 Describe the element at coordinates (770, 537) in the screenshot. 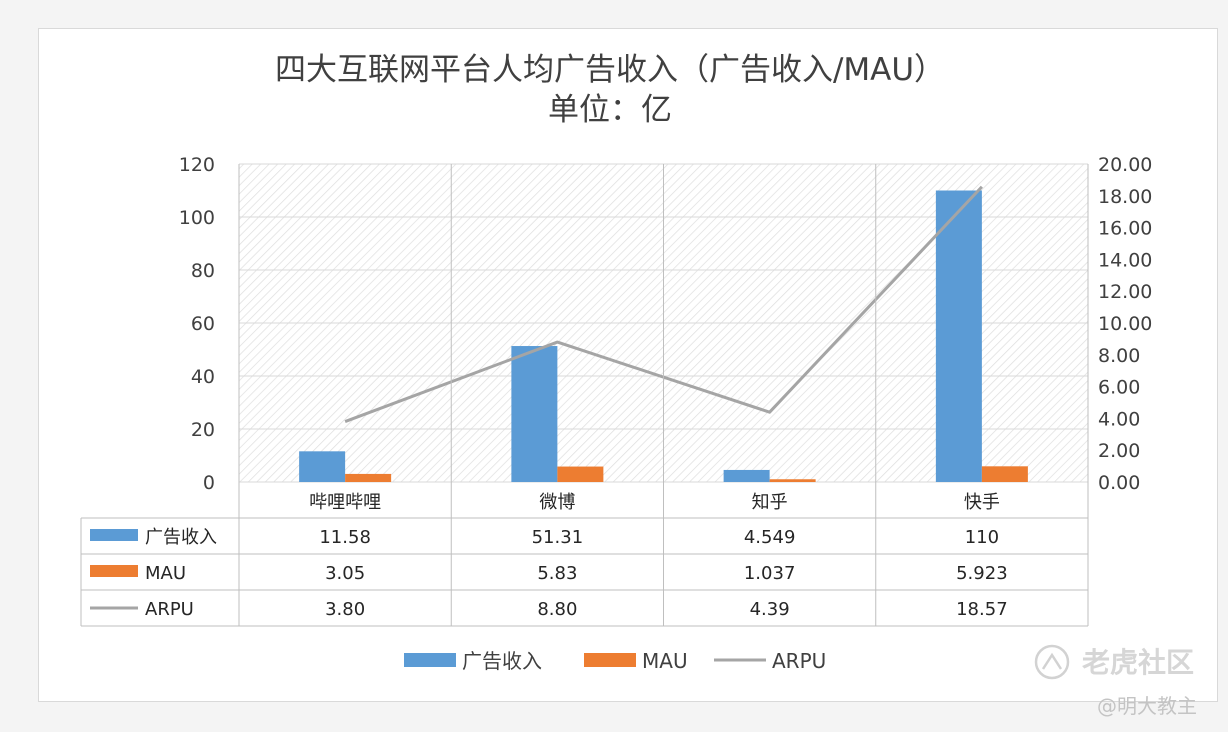

I see `table-cell: 4.549` at that location.